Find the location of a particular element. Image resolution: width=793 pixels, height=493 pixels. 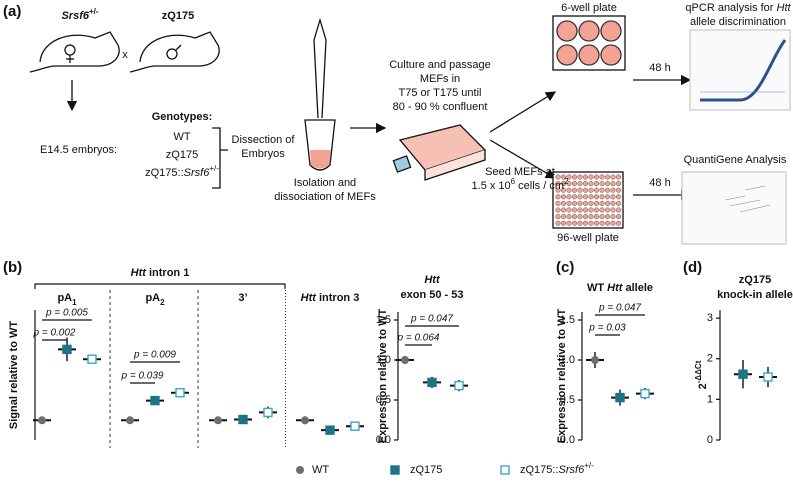

chart-title: Htt is located at coordinates (432, 280).